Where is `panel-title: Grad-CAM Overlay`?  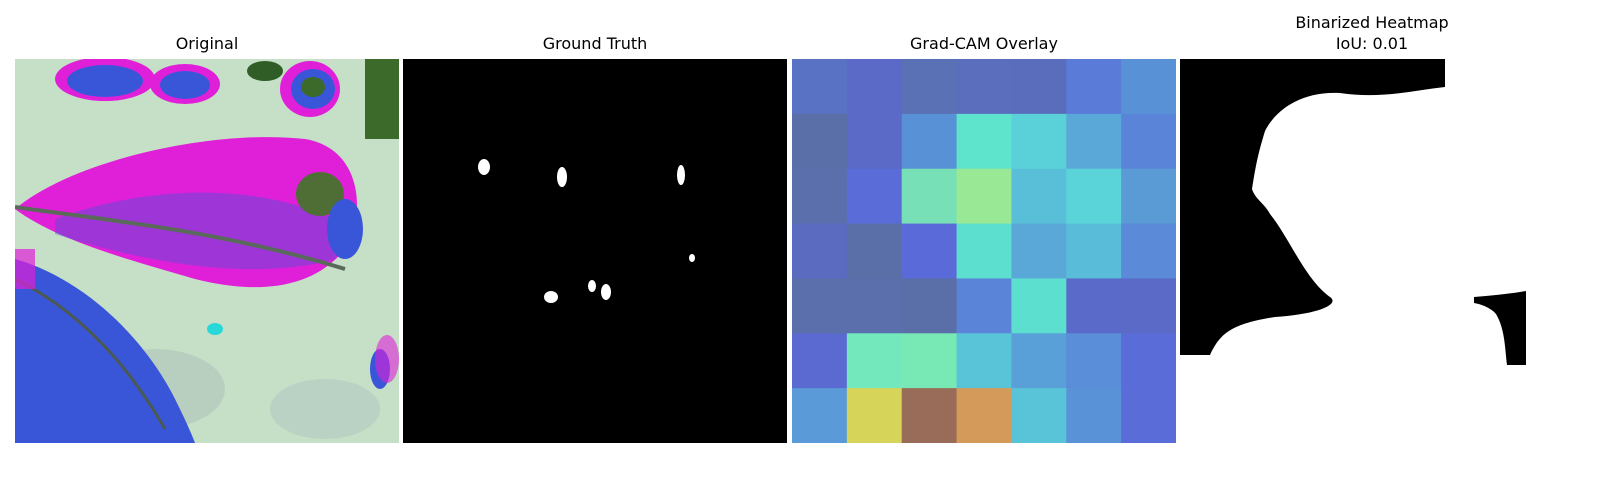 panel-title: Grad-CAM Overlay is located at coordinates (984, 43).